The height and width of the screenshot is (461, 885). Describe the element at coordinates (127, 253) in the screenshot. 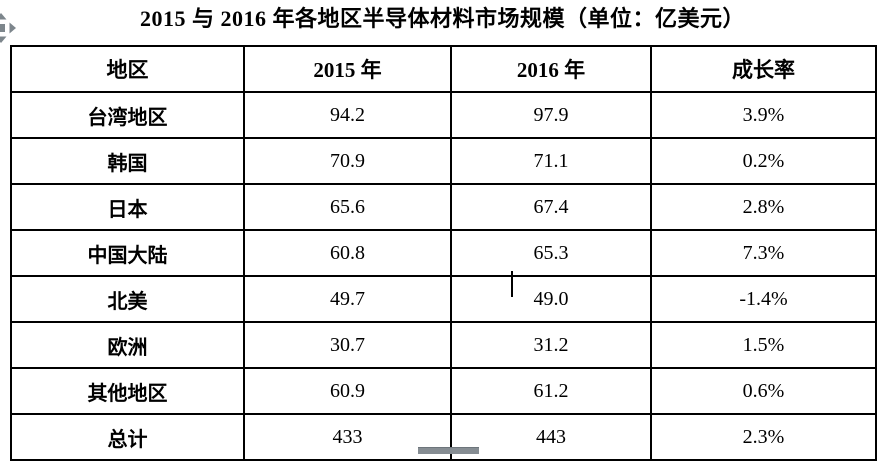

I see `cell-region: 中国大陆` at that location.